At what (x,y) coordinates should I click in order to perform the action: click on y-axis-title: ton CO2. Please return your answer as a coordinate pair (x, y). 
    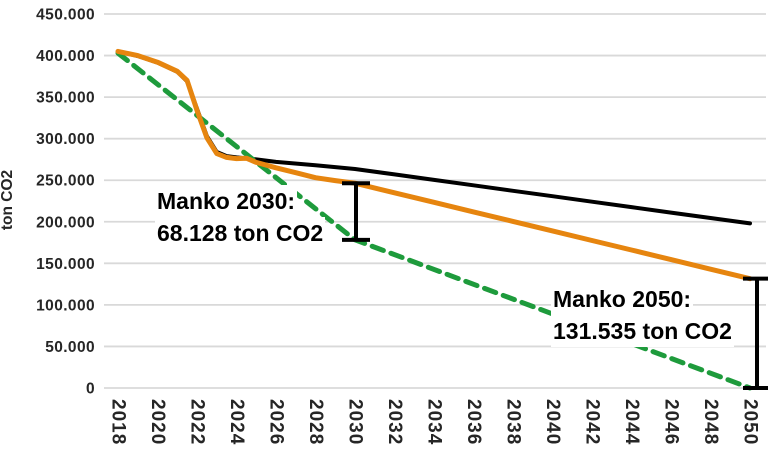
    Looking at the image, I should click on (8, 200).